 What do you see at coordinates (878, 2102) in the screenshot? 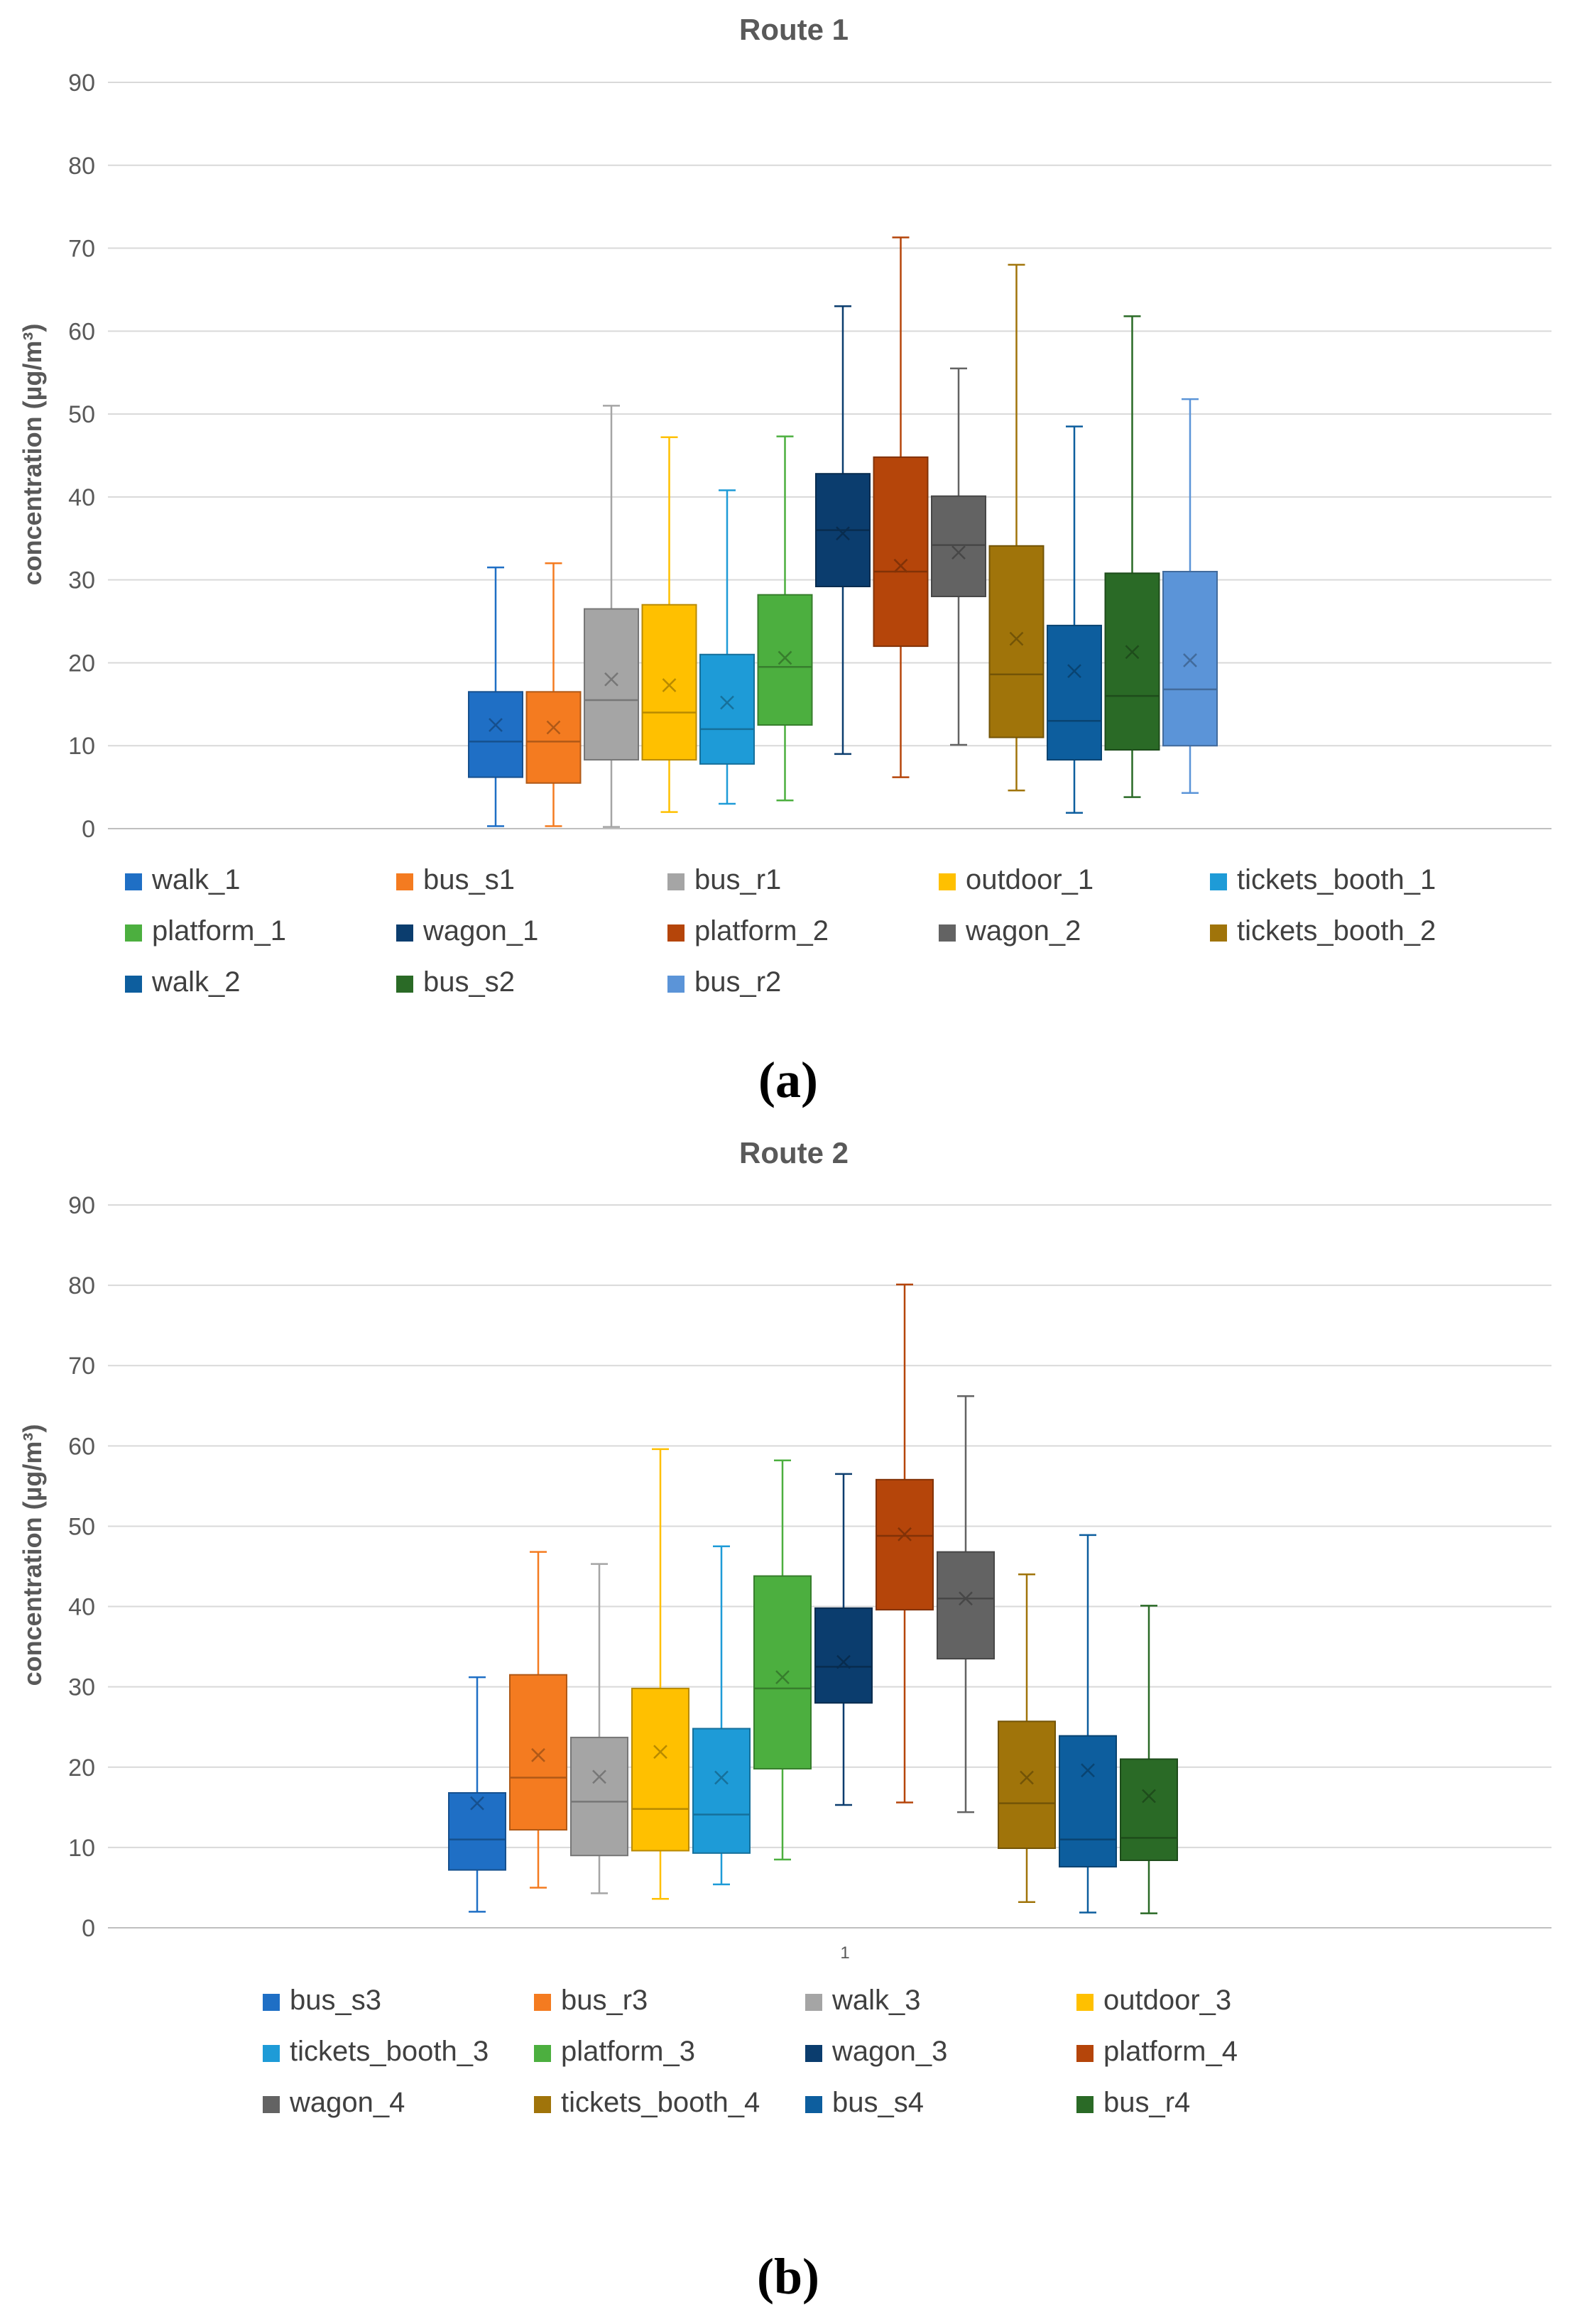
I see `legend-label: bus_s4` at bounding box center [878, 2102].